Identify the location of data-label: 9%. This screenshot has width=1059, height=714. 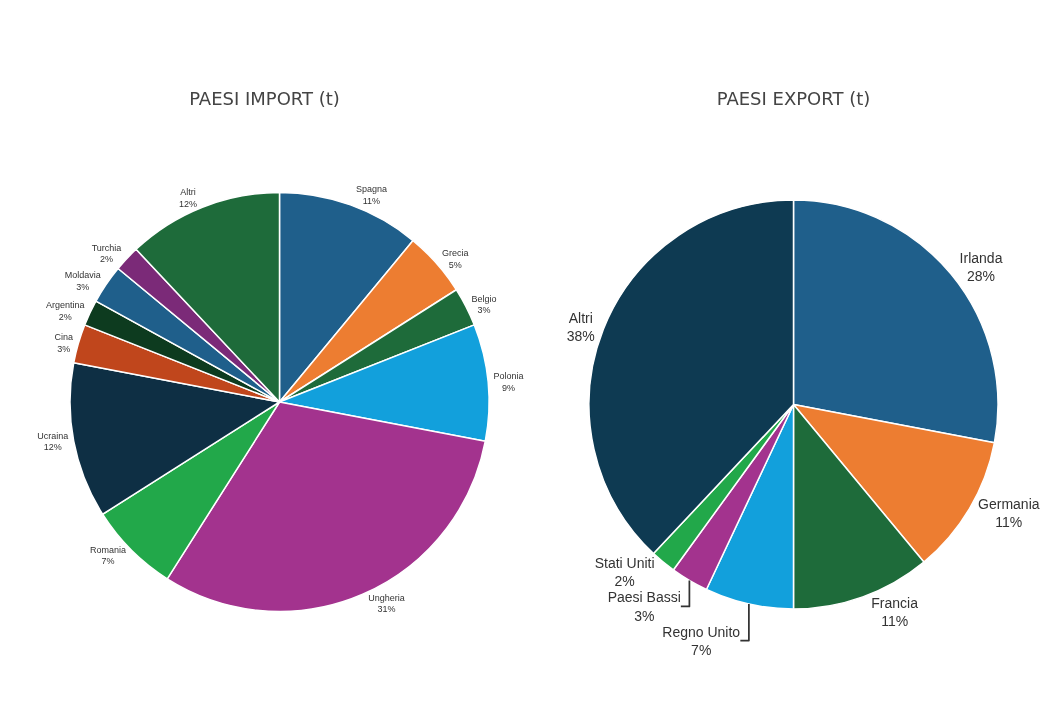
(509, 388).